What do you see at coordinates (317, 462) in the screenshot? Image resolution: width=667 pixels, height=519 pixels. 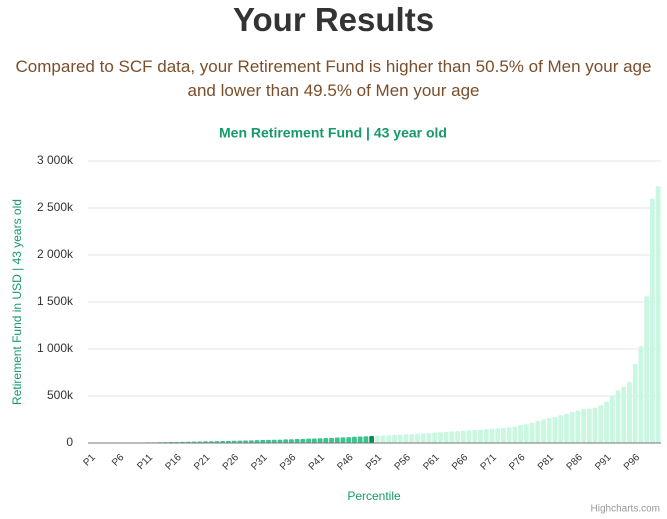 I see `x-tick-label: P41` at bounding box center [317, 462].